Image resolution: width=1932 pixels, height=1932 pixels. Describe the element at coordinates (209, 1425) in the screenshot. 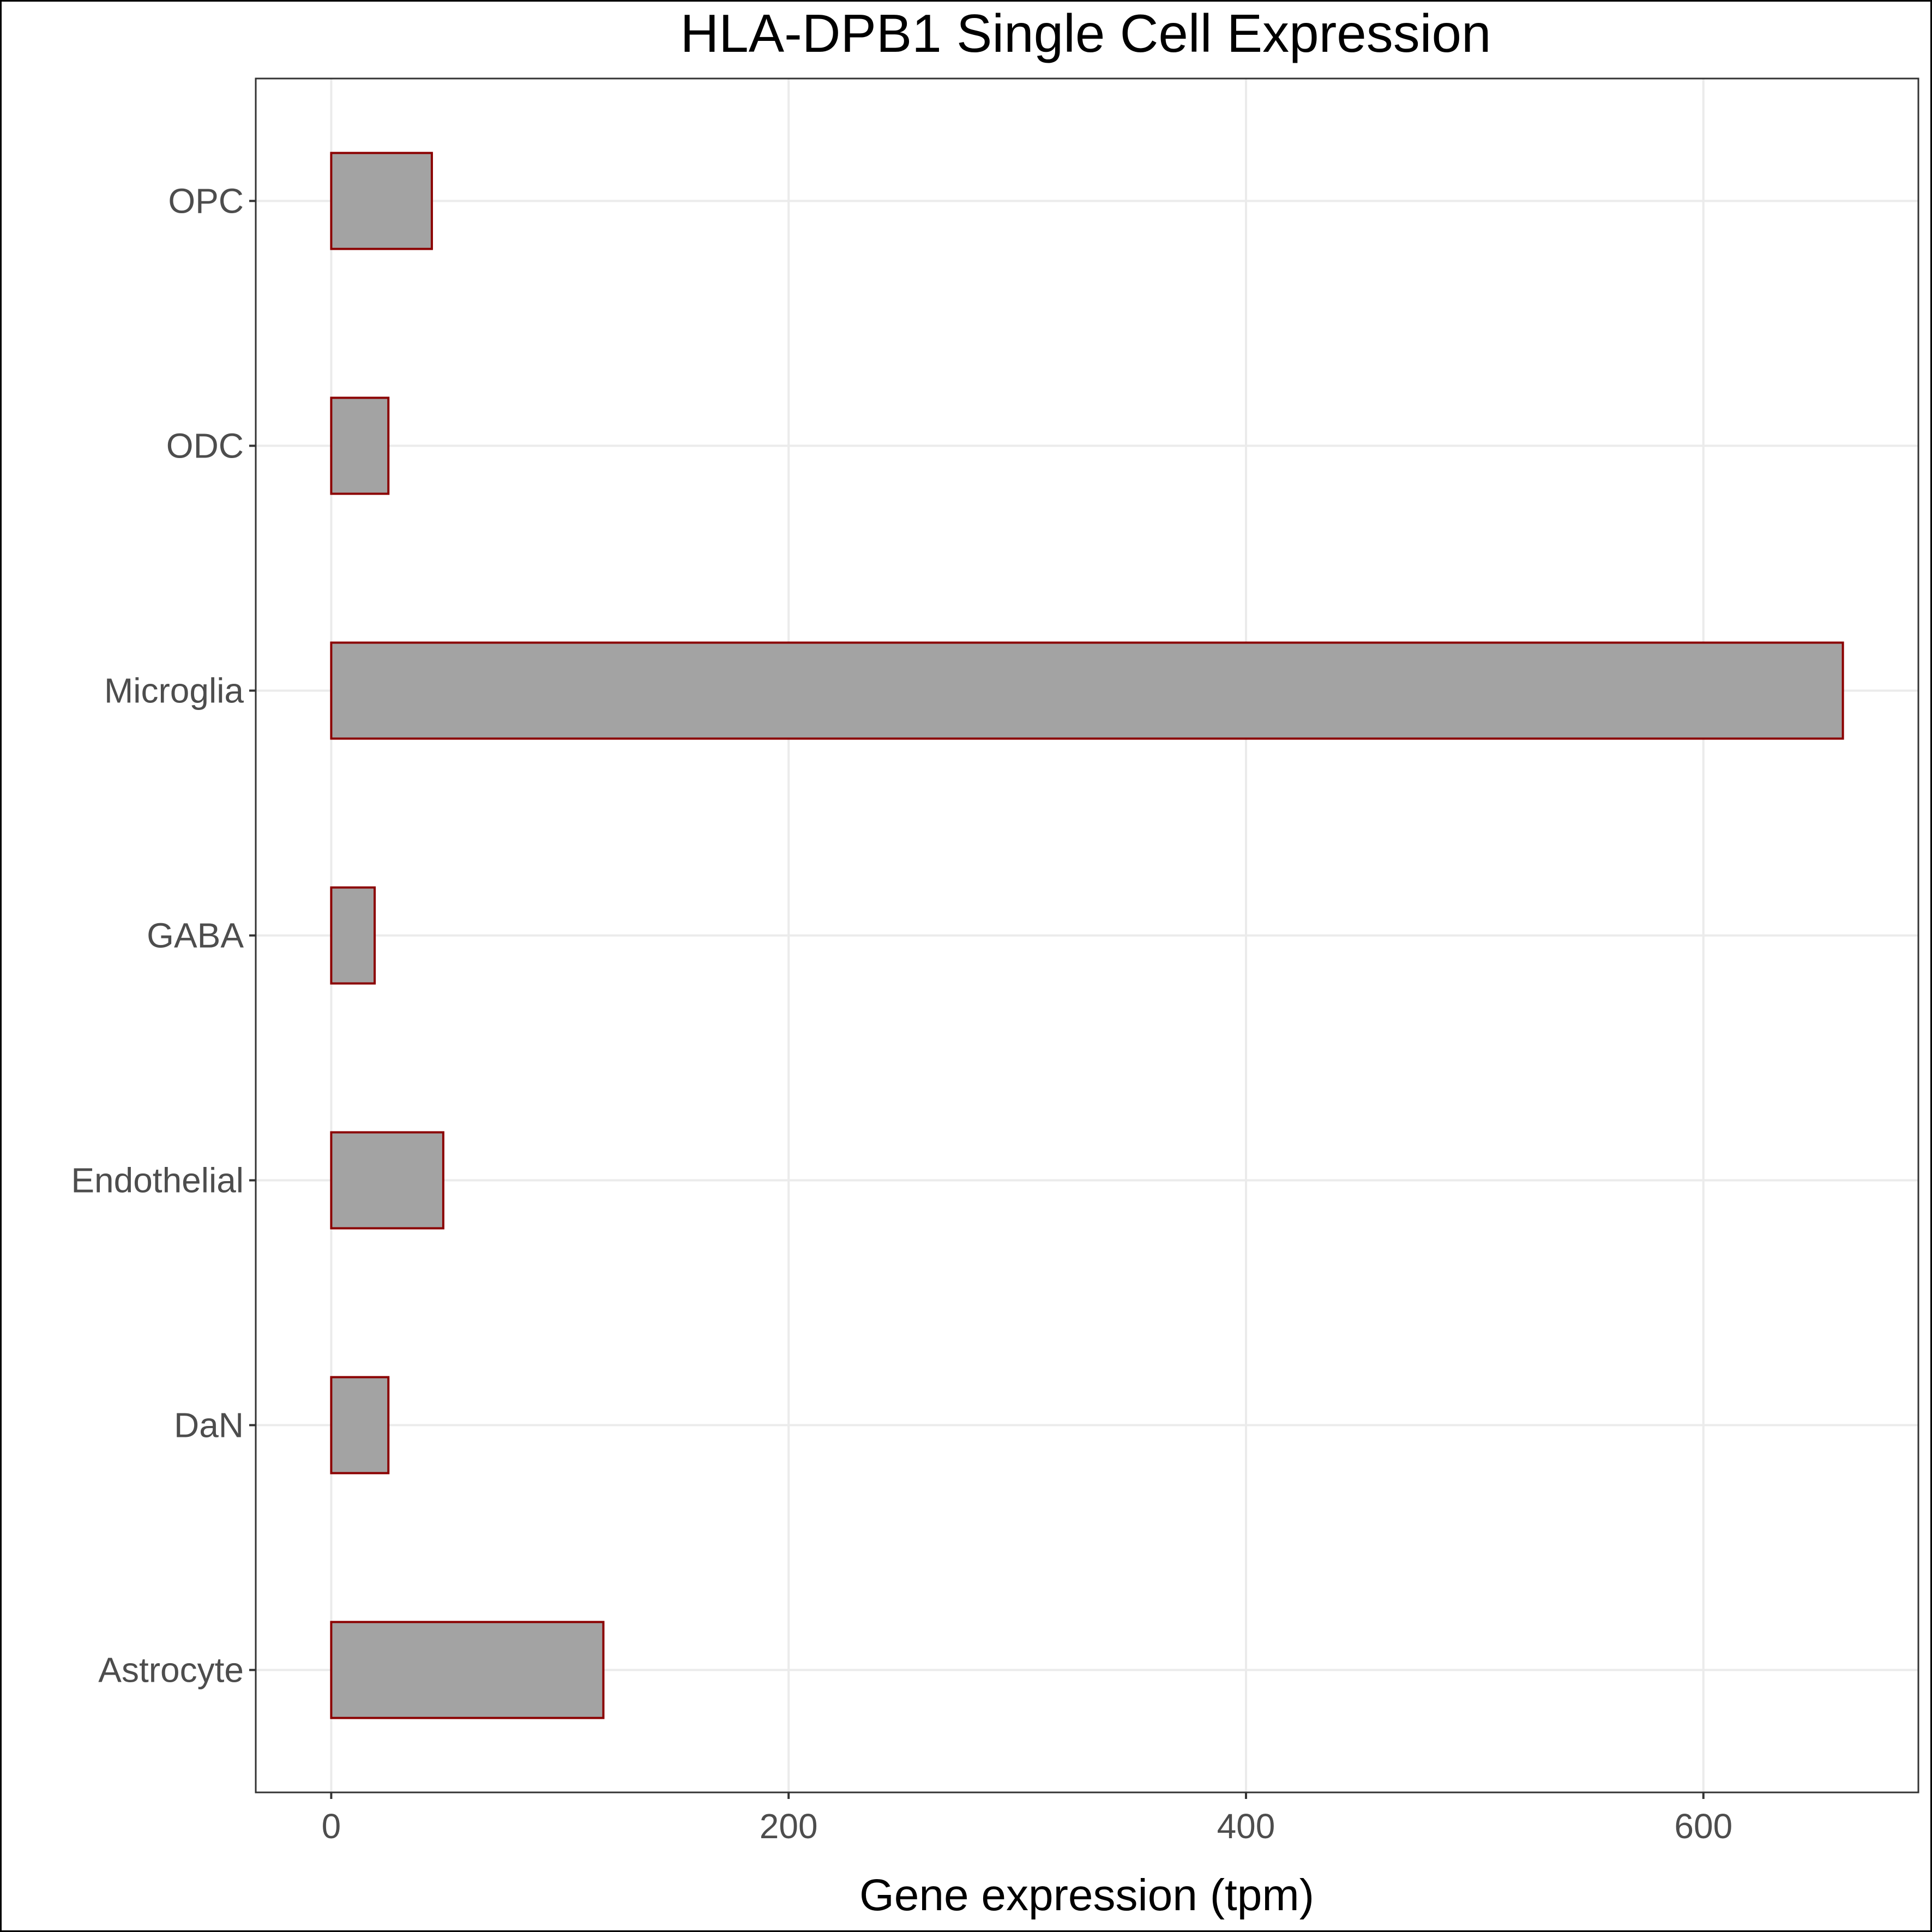

I see `y-tick-label-dan: DaN` at that location.